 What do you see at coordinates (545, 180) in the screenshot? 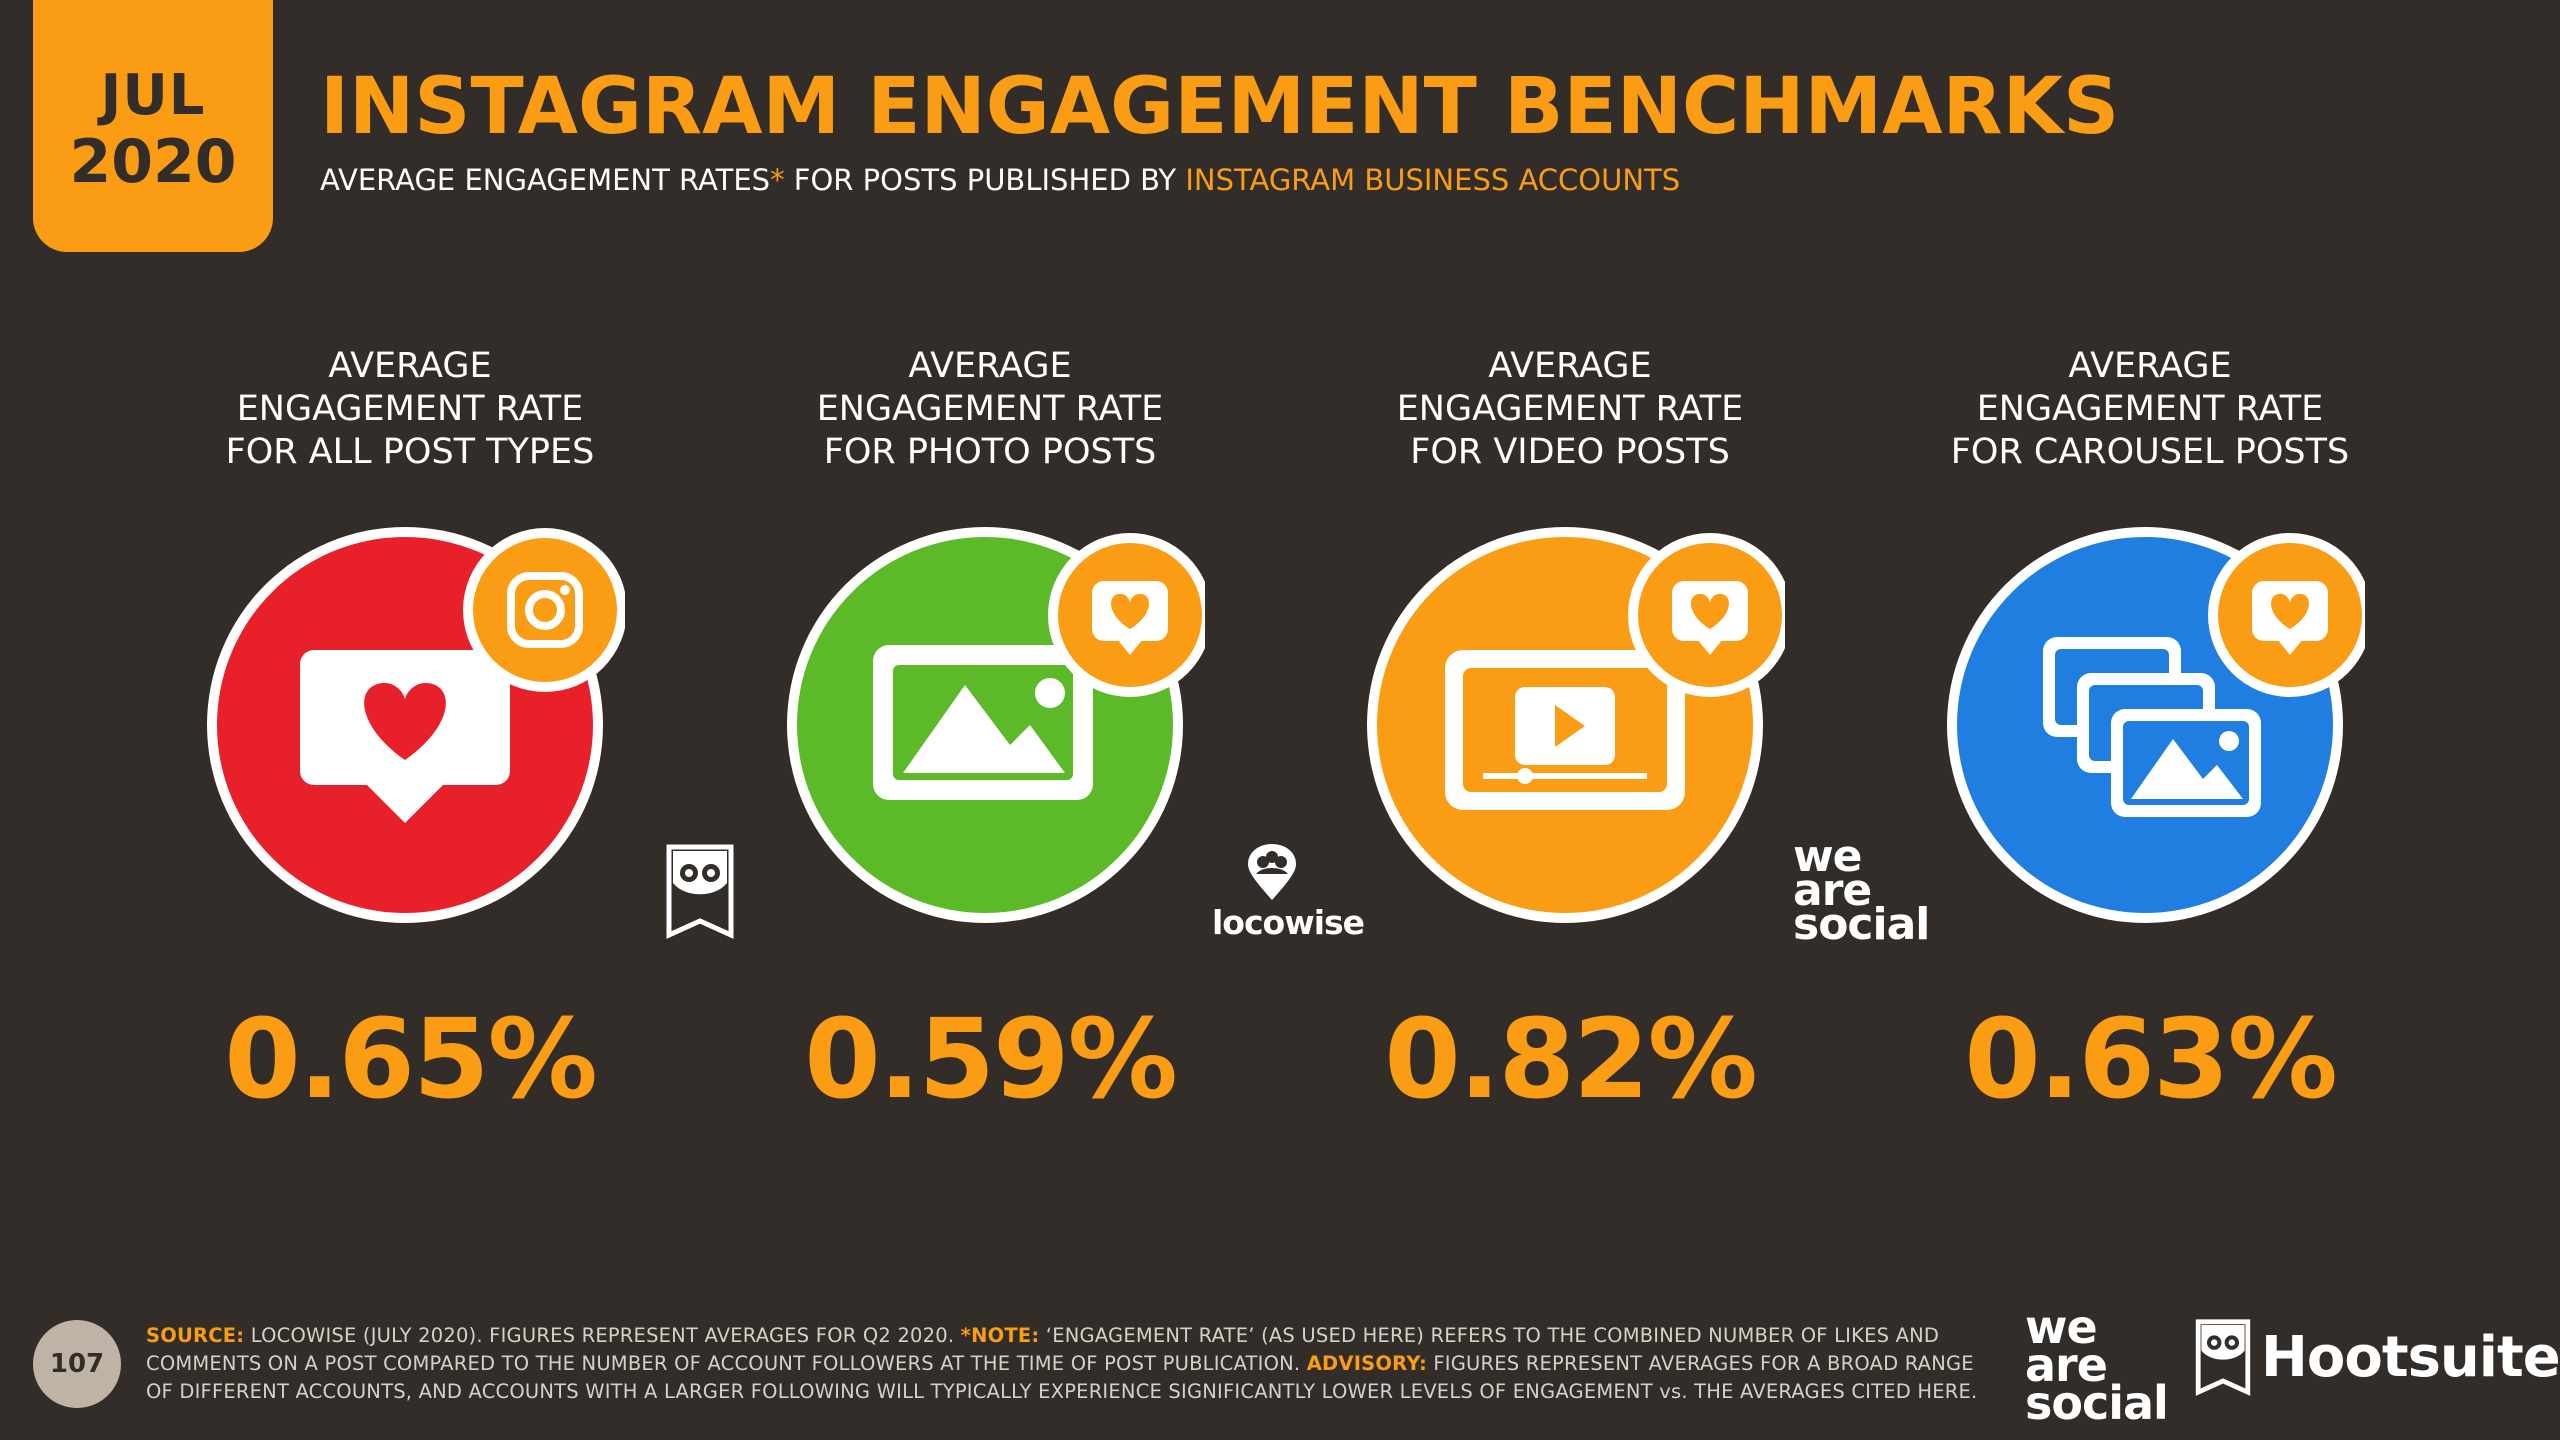
I see `subtitle-part1: AVERAGE ENGAGEMENT RATES` at bounding box center [545, 180].